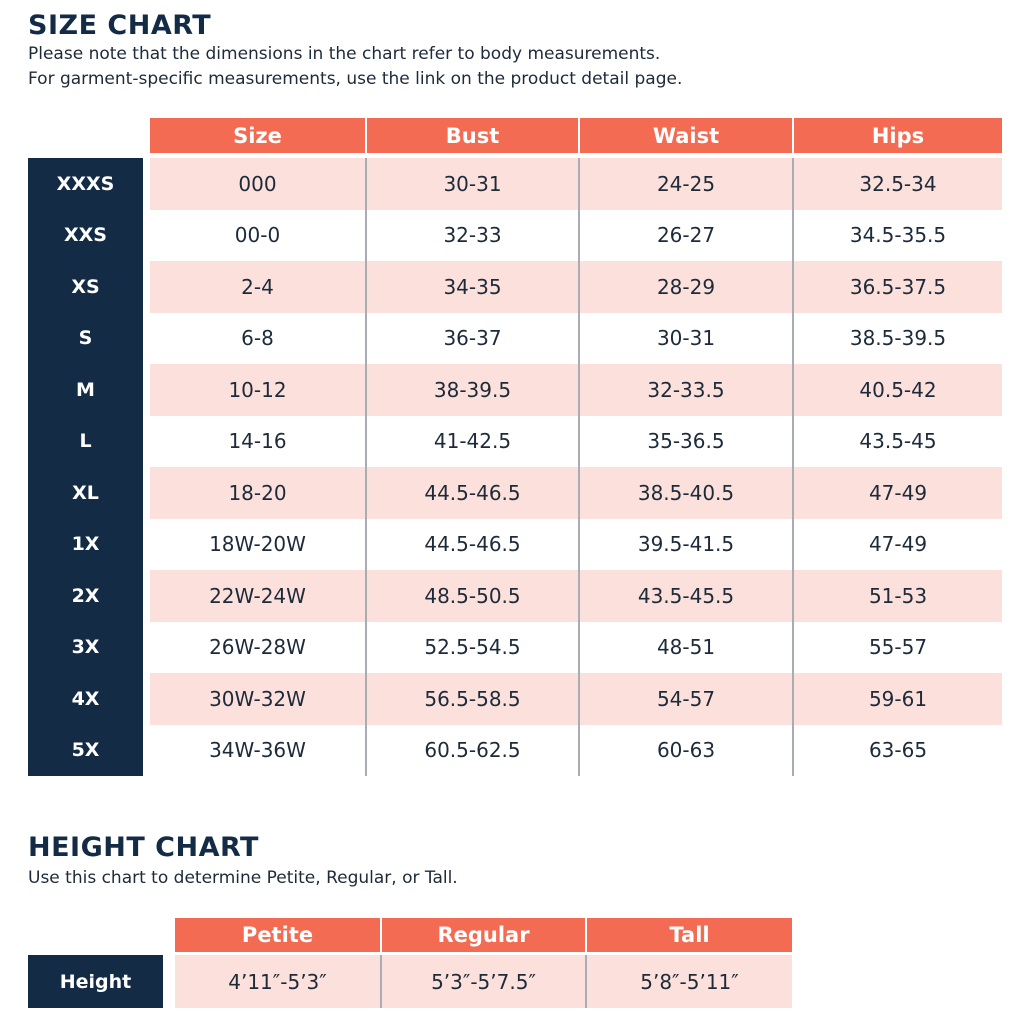 This screenshot has height=1024, width=1024. Describe the element at coordinates (687, 287) in the screenshot. I see `table-cell: 28-29` at that location.